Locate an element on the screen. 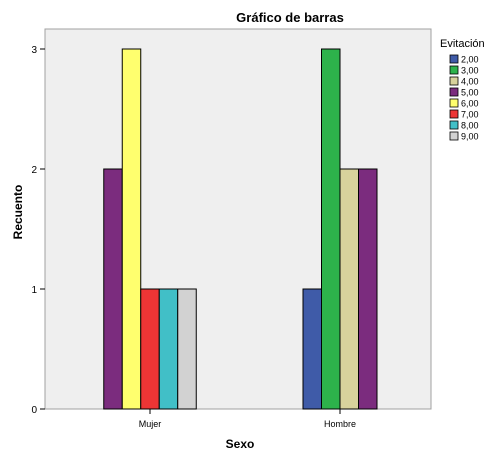 The height and width of the screenshot is (458, 492). chart-title: Gráfico de barras is located at coordinates (290, 17).